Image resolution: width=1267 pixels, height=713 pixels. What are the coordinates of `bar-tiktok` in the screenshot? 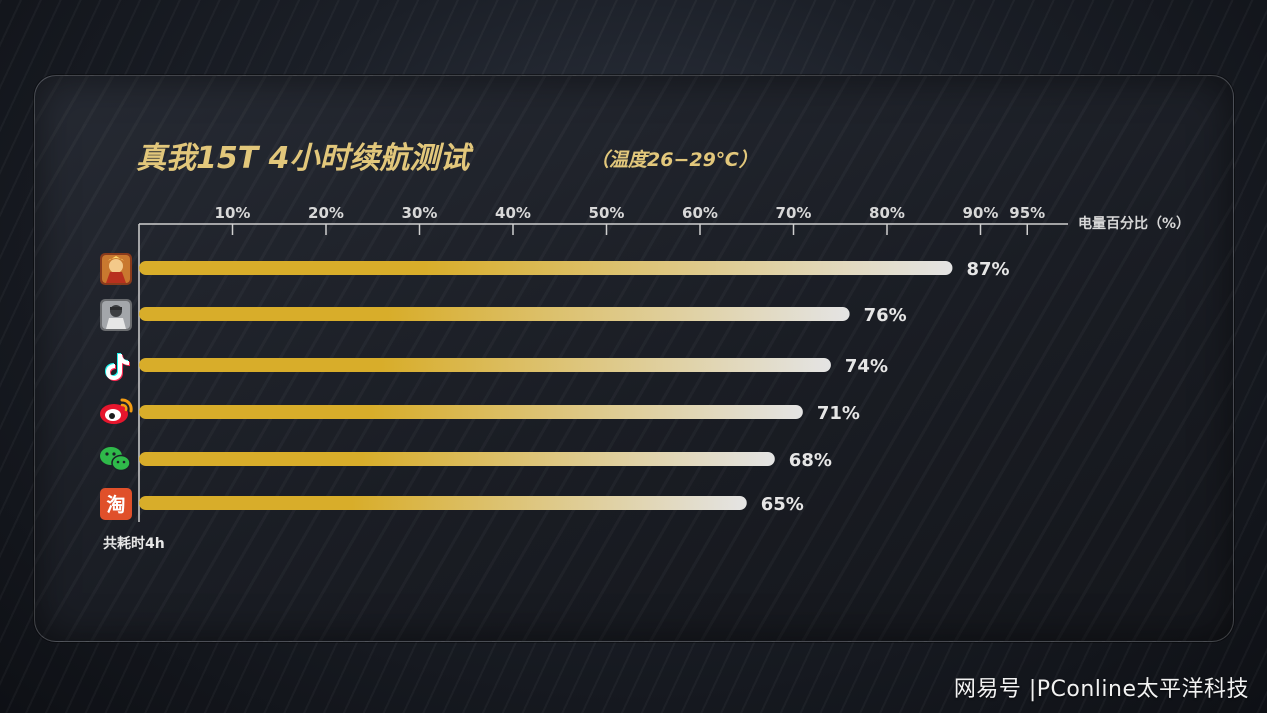 It's located at (485, 365).